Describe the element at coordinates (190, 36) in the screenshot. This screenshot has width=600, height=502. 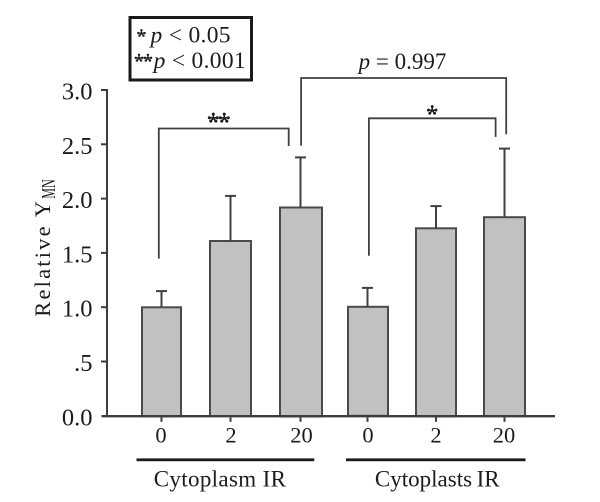
I see `svg-text: p < 0.05` at that location.